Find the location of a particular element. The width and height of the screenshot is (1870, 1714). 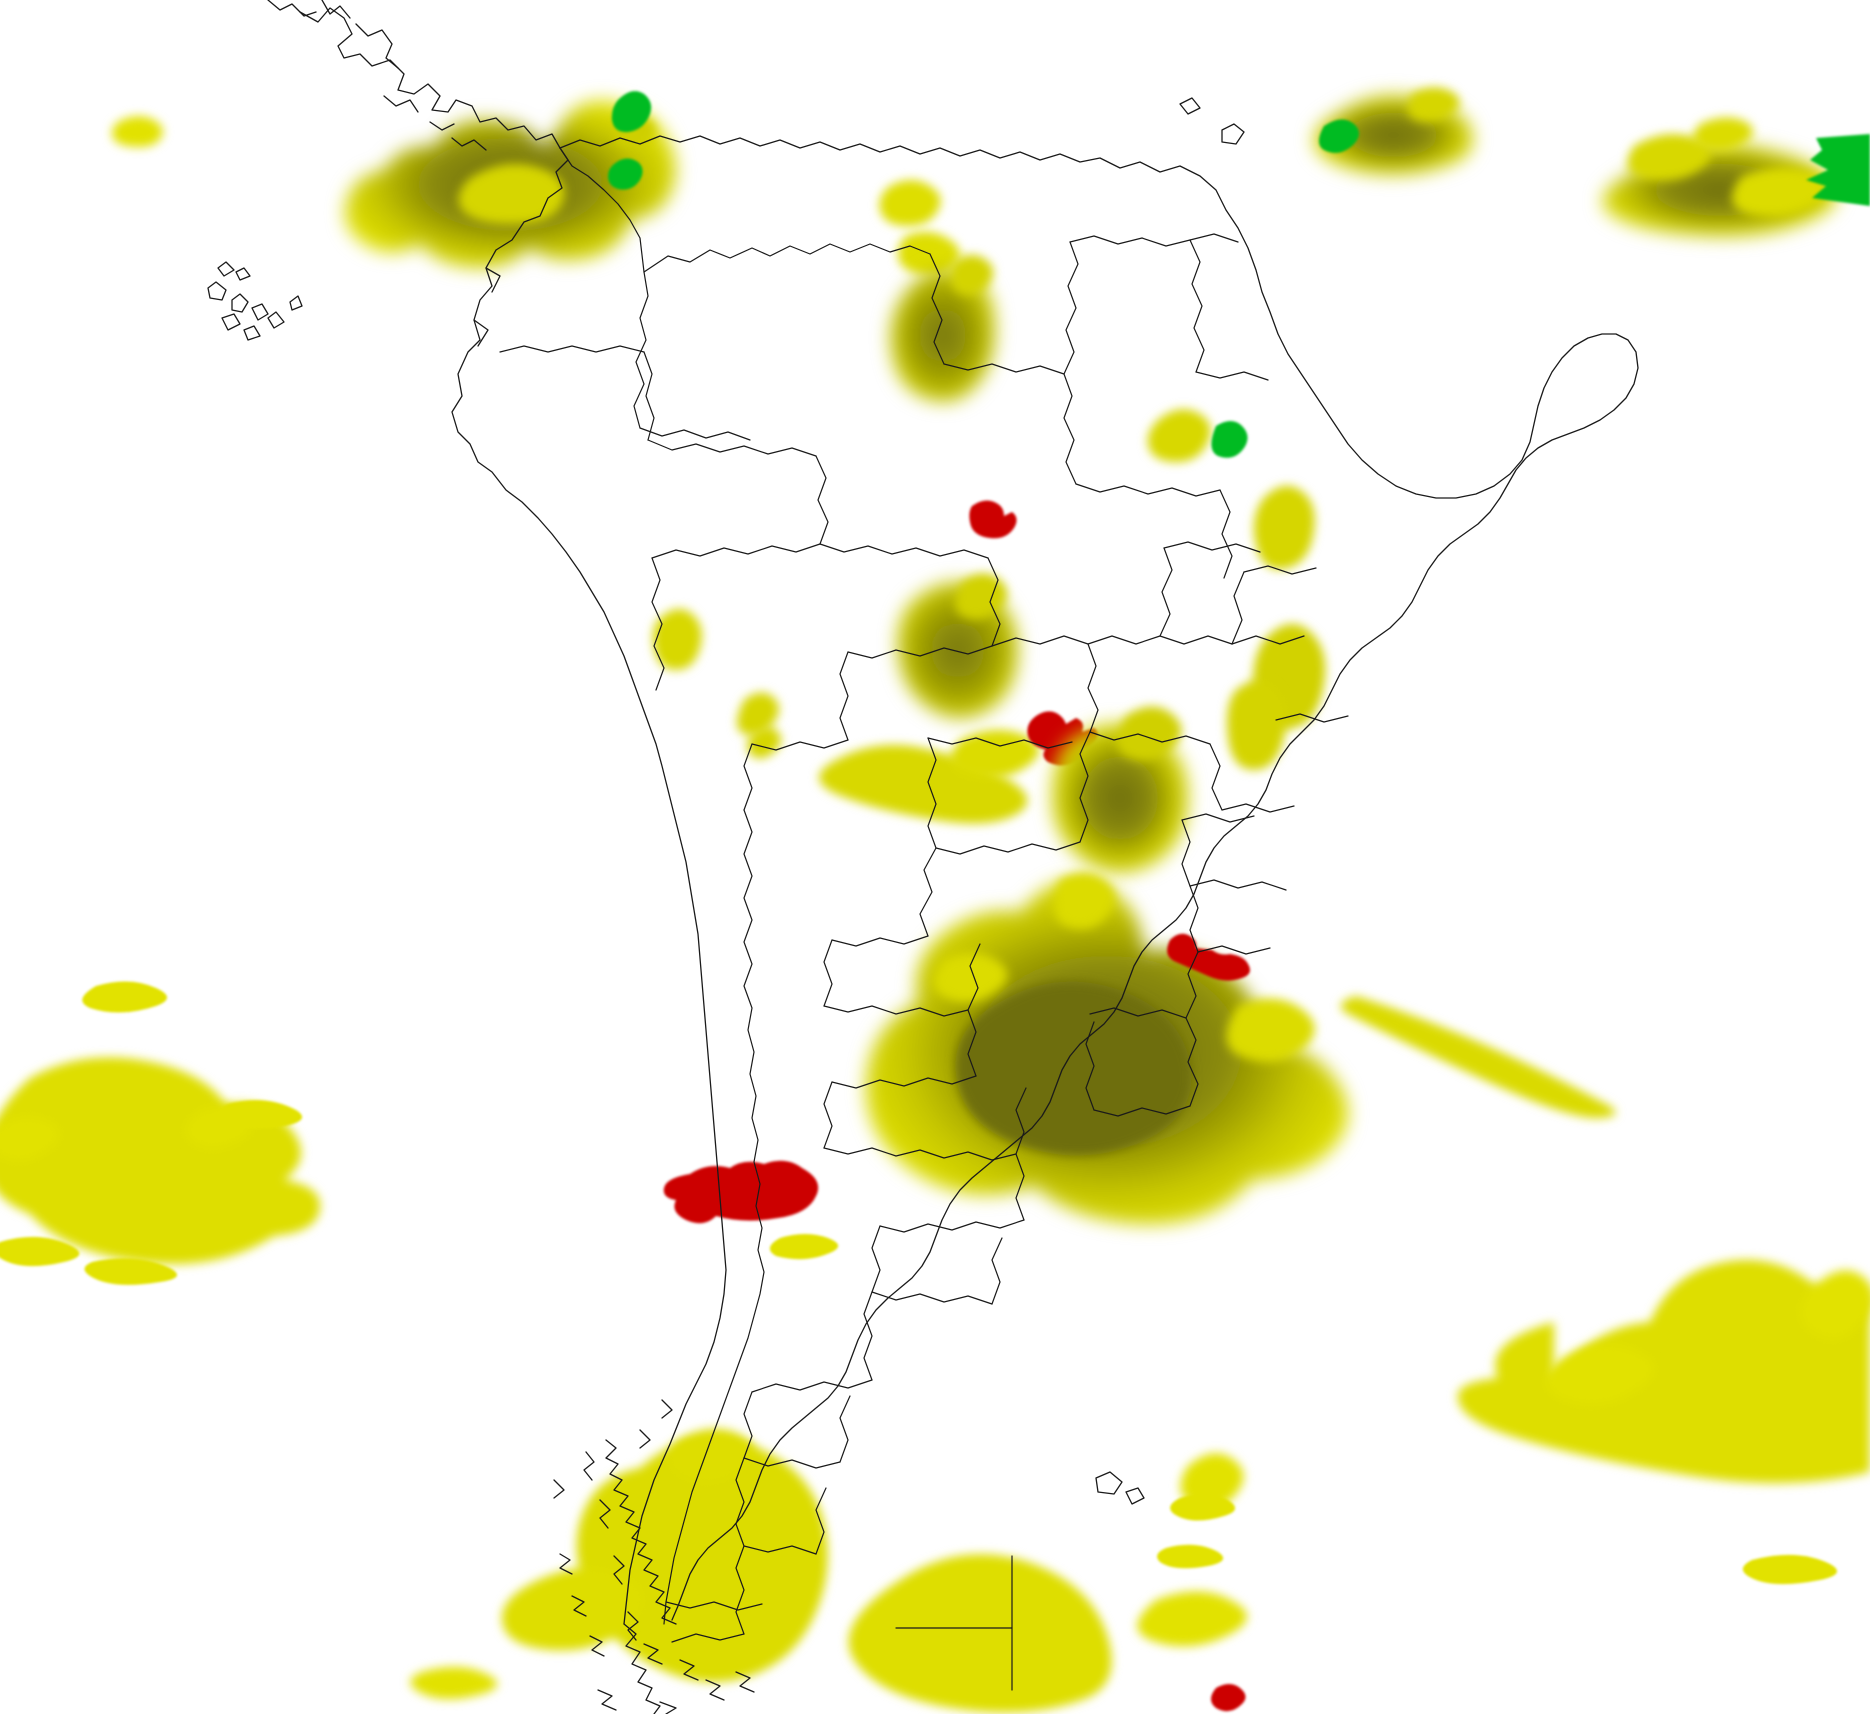

region-patagonia-andes-cluster is located at coordinates (619, 1564).